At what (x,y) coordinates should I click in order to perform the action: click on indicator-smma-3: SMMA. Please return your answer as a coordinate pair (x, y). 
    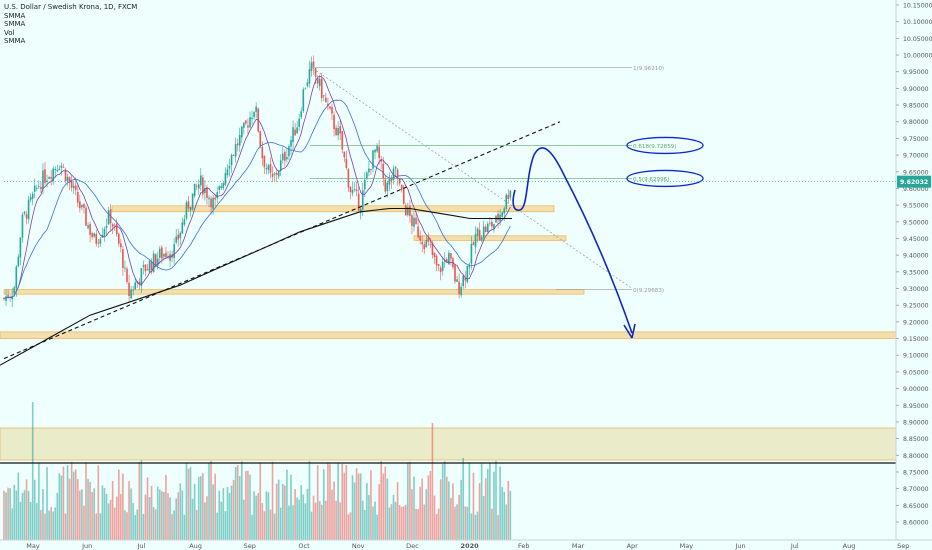
    Looking at the image, I should click on (15, 41).